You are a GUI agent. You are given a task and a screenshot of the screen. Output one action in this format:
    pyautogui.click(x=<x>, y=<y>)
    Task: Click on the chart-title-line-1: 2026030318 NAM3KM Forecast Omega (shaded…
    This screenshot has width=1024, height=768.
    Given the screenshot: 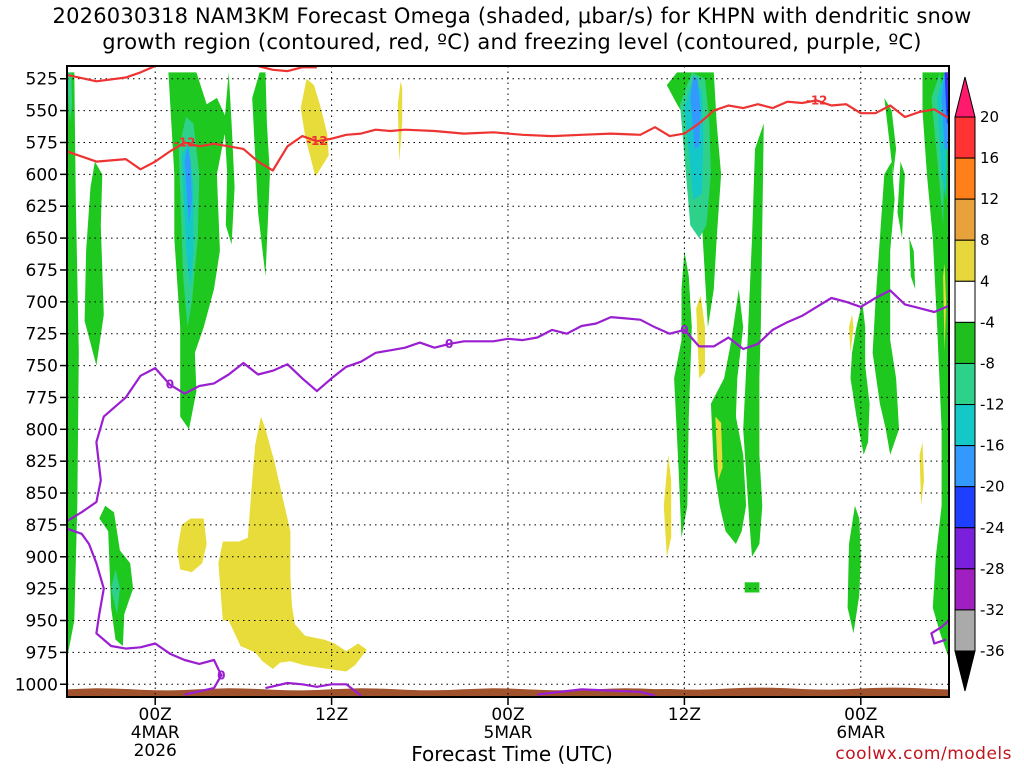 What is the action you would take?
    pyautogui.click(x=512, y=16)
    